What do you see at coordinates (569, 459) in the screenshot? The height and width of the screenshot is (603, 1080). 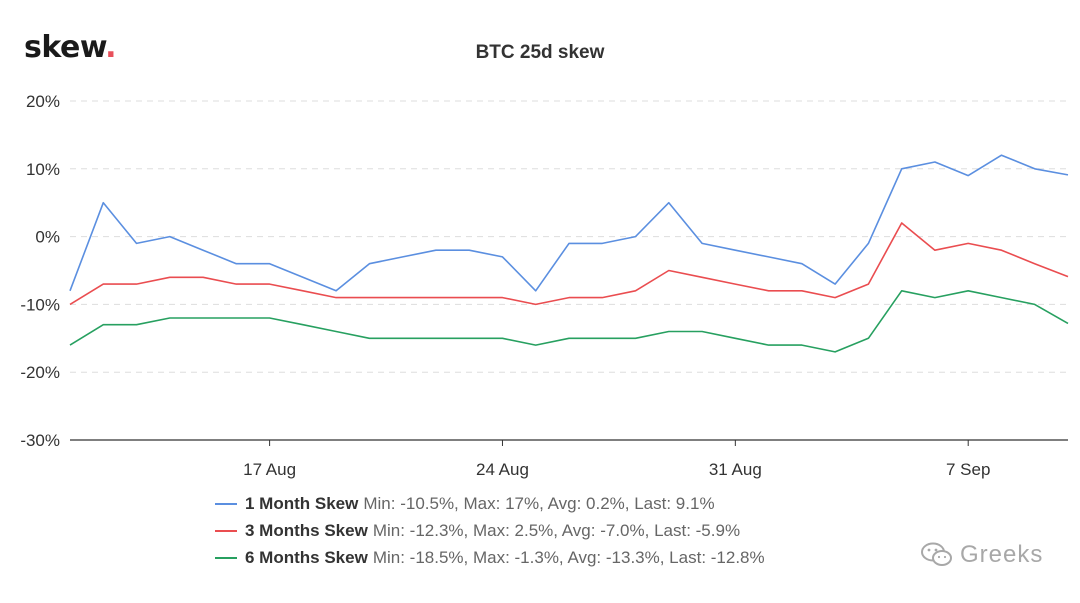 I see `x-axis-ticks: 17 Aug 24 Aug 31 Aug 7 Sep` at bounding box center [569, 459].